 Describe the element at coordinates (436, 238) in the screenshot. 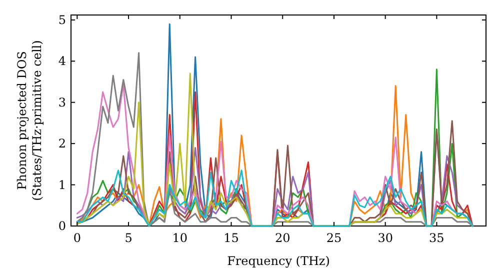

I see `x-tick-label: 35` at that location.